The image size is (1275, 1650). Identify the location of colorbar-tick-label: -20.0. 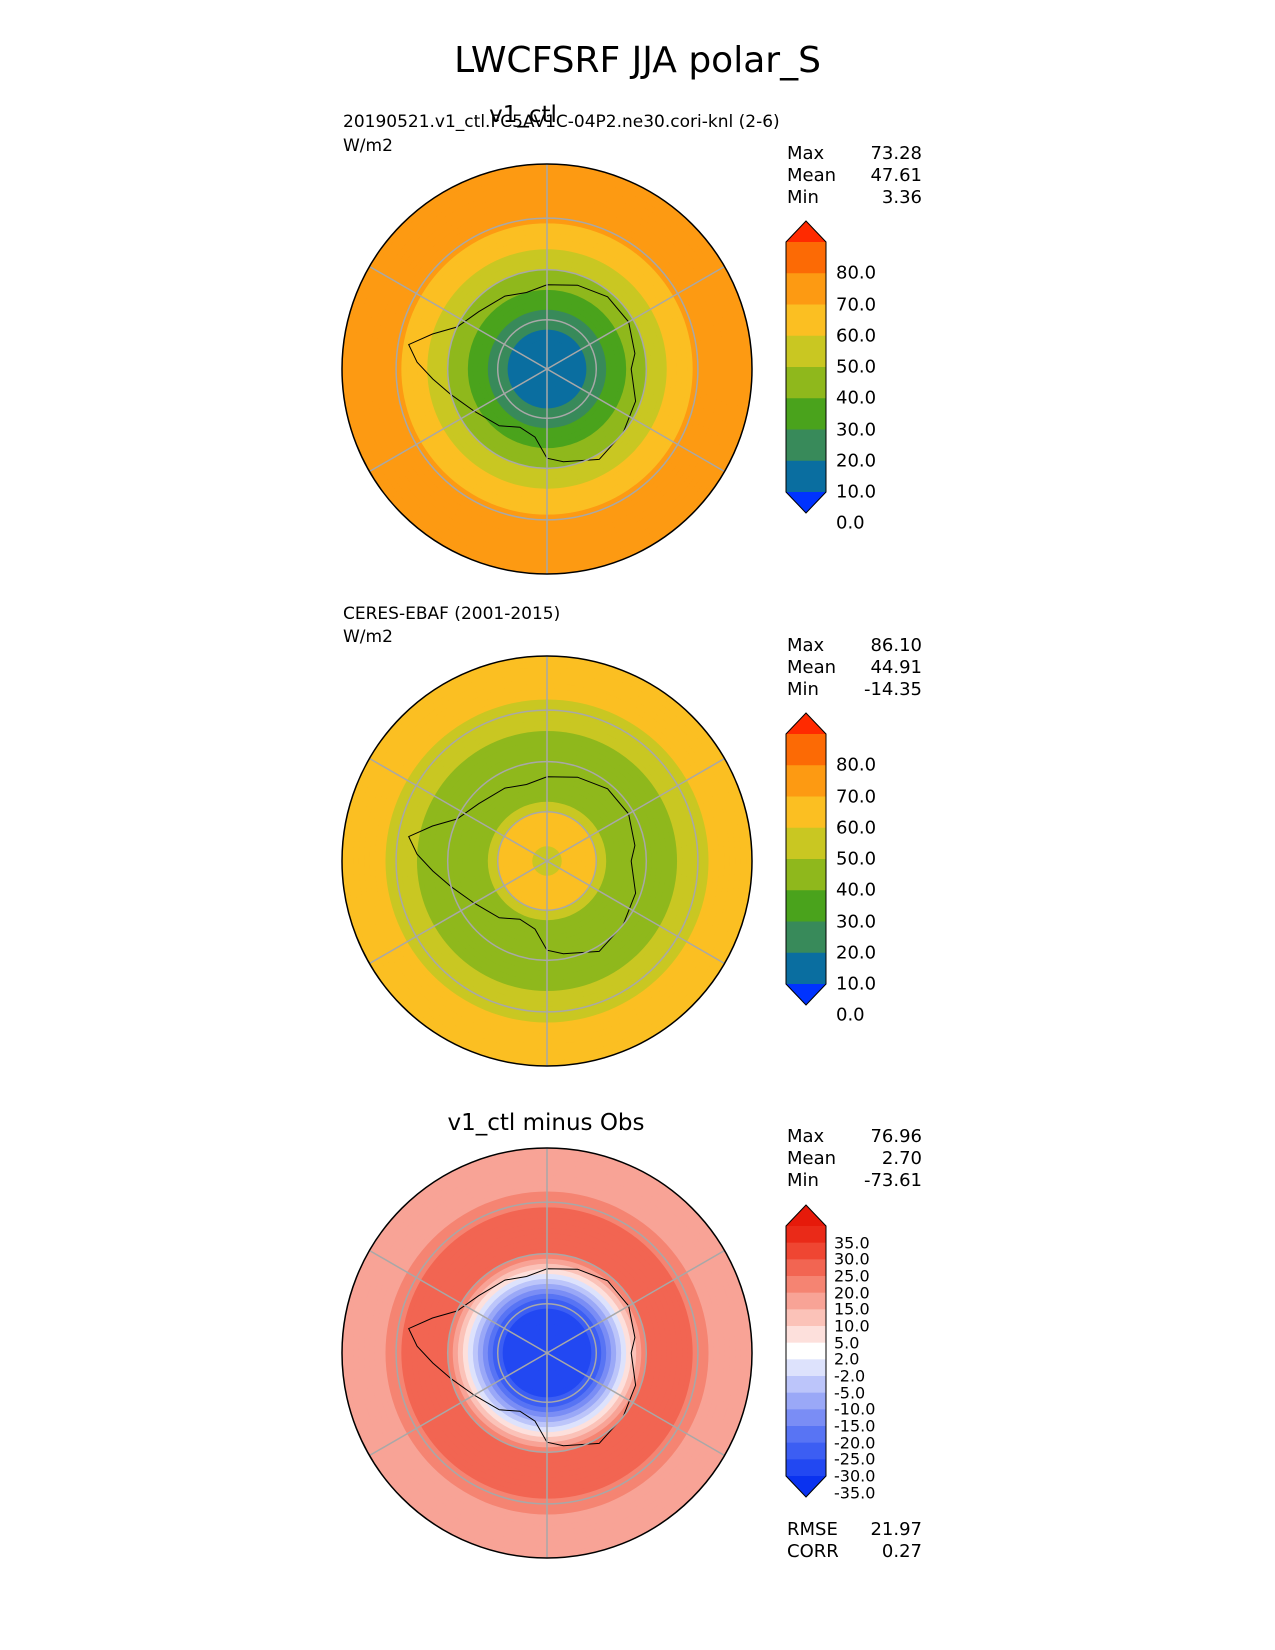
(855, 1443).